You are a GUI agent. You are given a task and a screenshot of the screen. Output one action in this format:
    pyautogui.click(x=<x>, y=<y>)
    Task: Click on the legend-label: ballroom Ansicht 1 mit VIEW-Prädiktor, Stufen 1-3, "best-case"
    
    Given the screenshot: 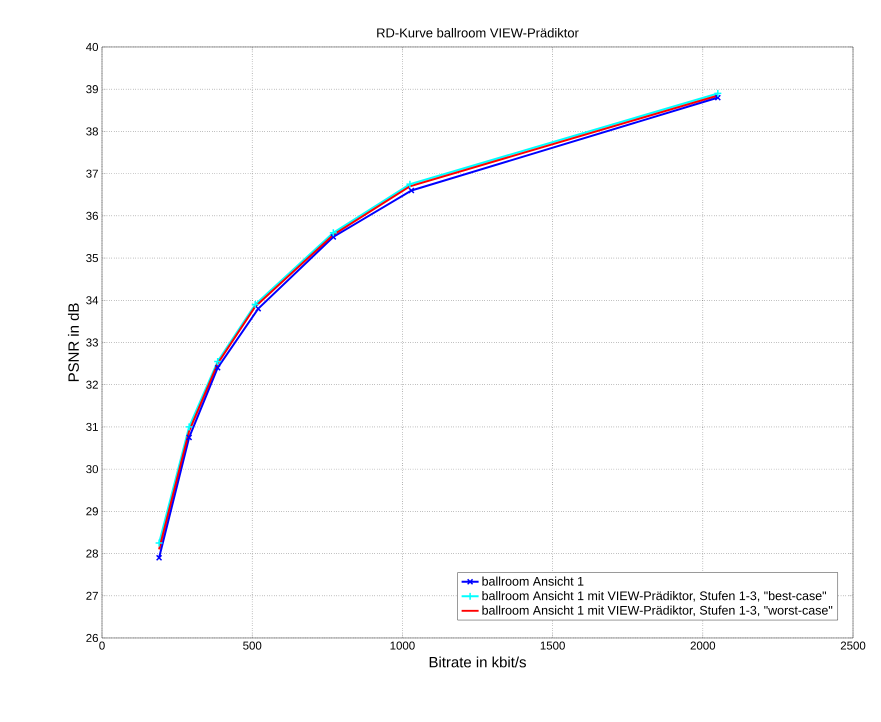 What is the action you would take?
    pyautogui.click(x=654, y=596)
    